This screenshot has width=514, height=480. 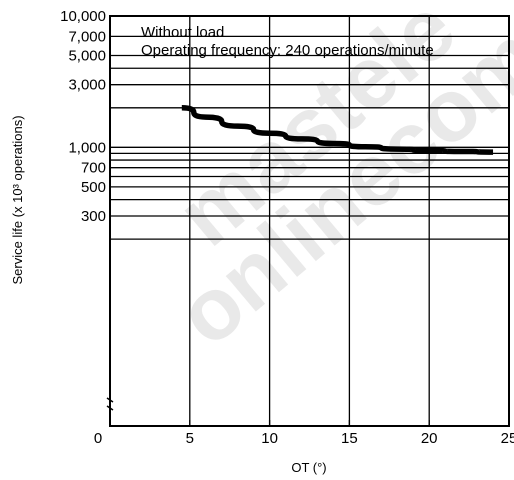 What do you see at coordinates (93, 168) in the screenshot?
I see `y-tick-label: 700` at bounding box center [93, 168].